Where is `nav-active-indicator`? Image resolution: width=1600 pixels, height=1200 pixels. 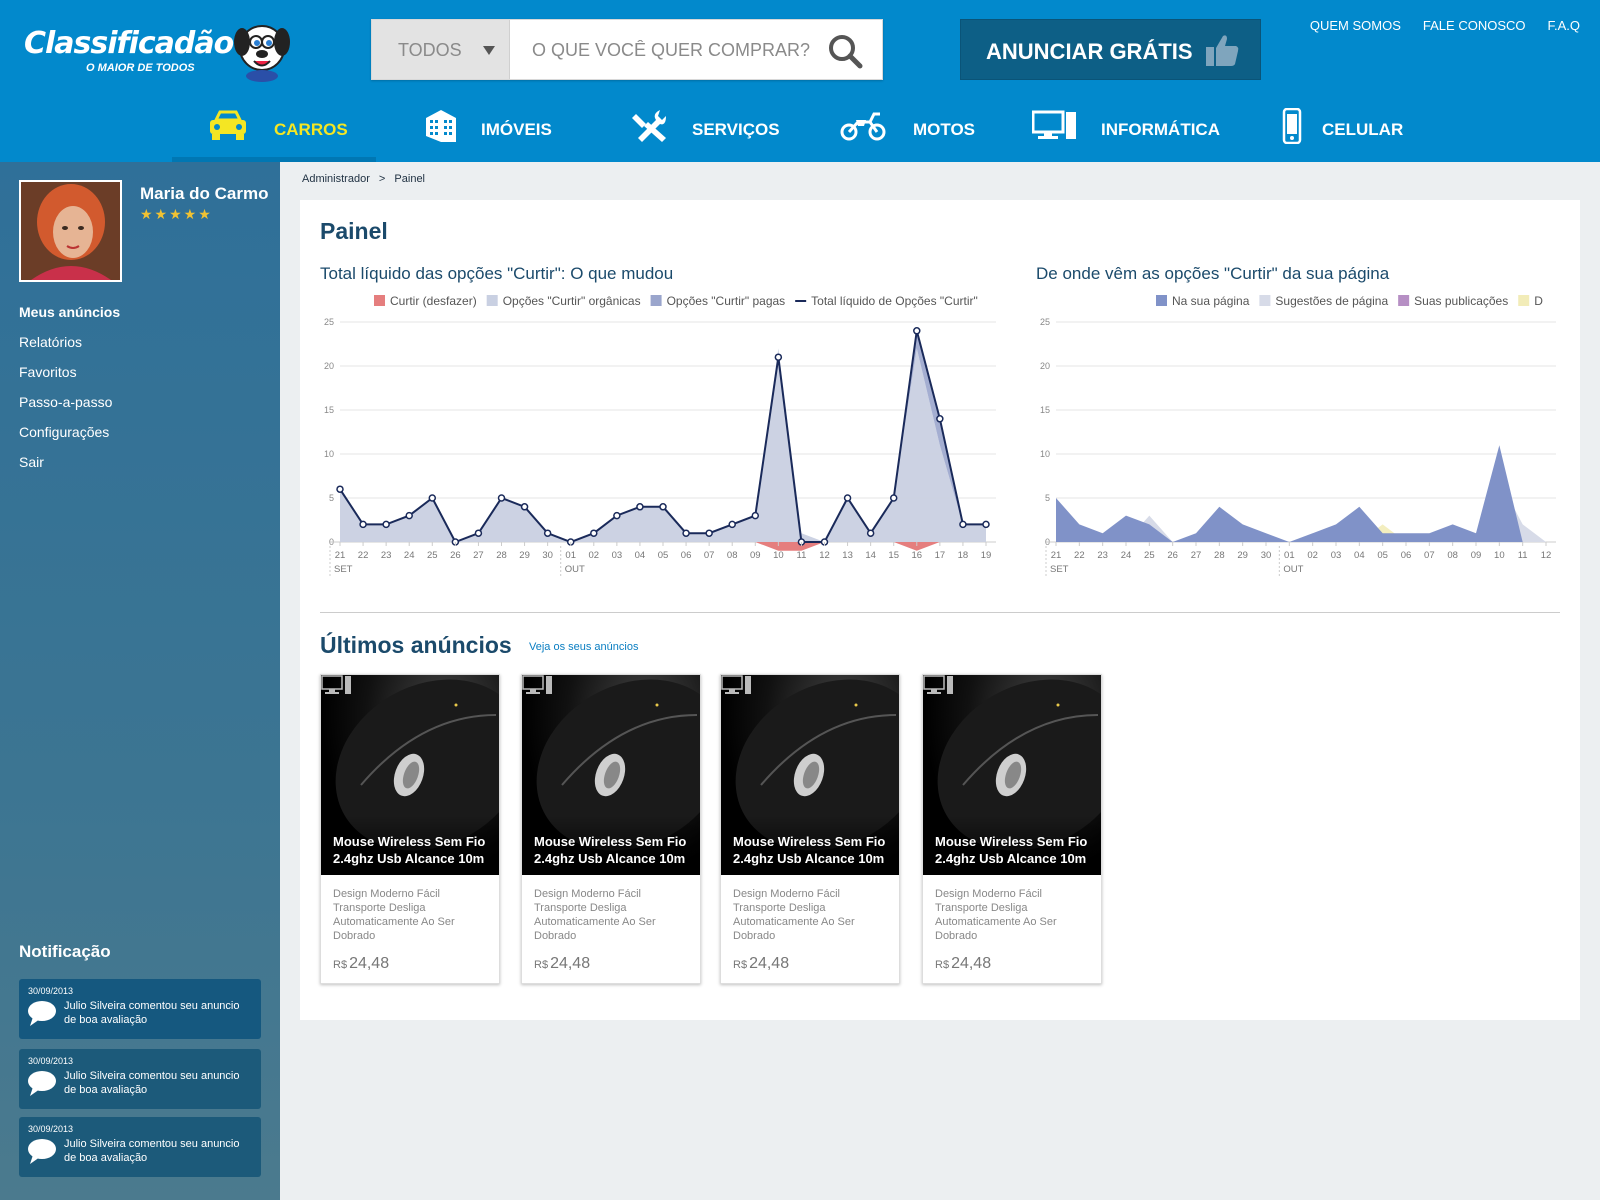 nav-active-indicator is located at coordinates (274, 159).